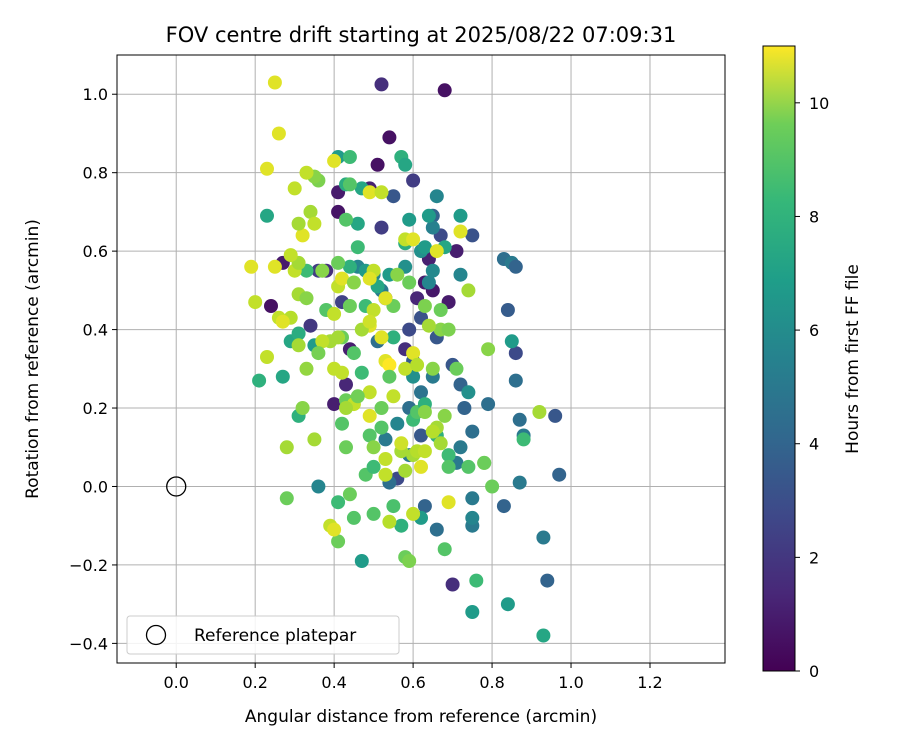 This screenshot has height=750, width=900. Describe the element at coordinates (570, 682) in the screenshot. I see `x-tick-label: 1.0` at that location.